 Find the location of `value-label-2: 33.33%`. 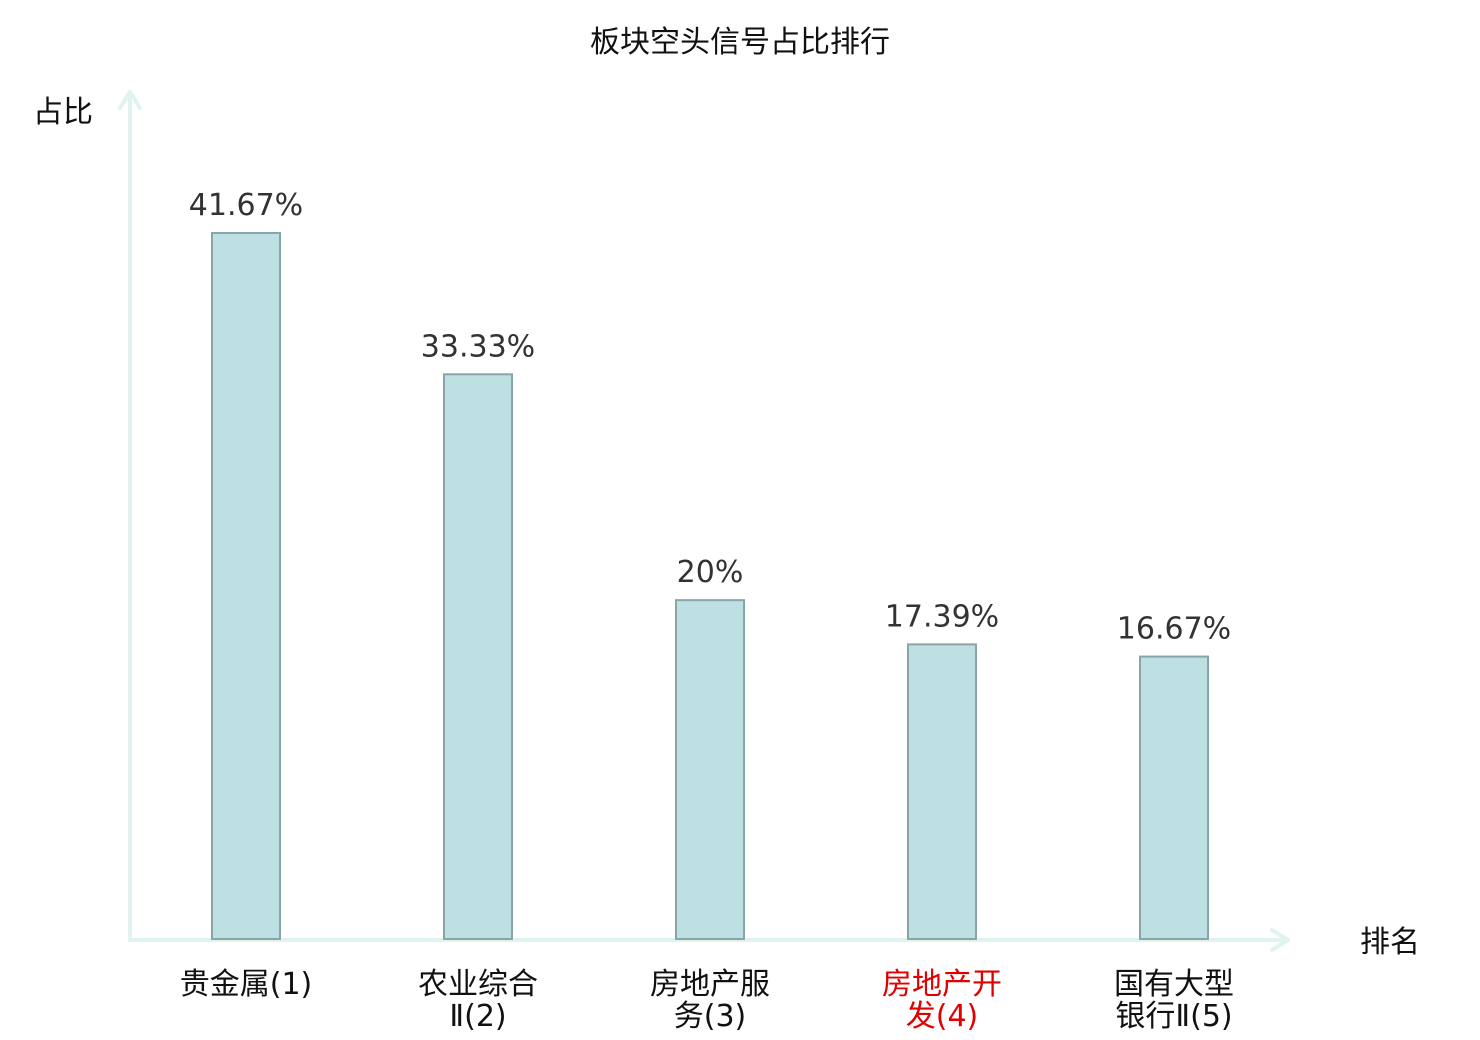

value-label-2: 33.33% is located at coordinates (478, 346).